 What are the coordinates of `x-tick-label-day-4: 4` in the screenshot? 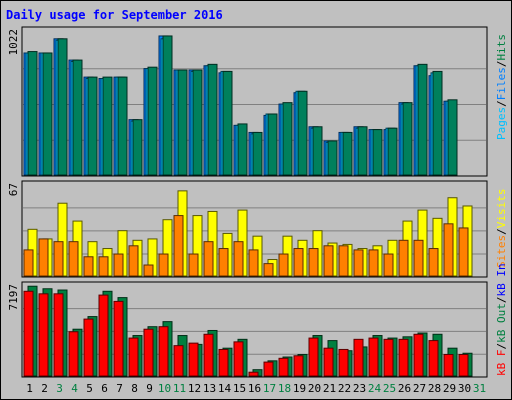 It's located at (74, 388).